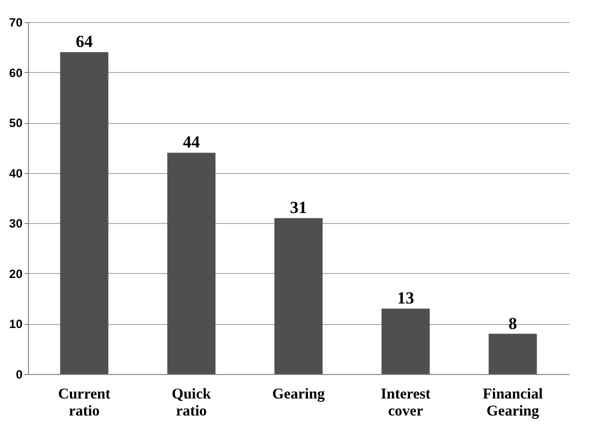 The height and width of the screenshot is (426, 589). What do you see at coordinates (16, 223) in the screenshot?
I see `y-tick-label: 30` at bounding box center [16, 223].